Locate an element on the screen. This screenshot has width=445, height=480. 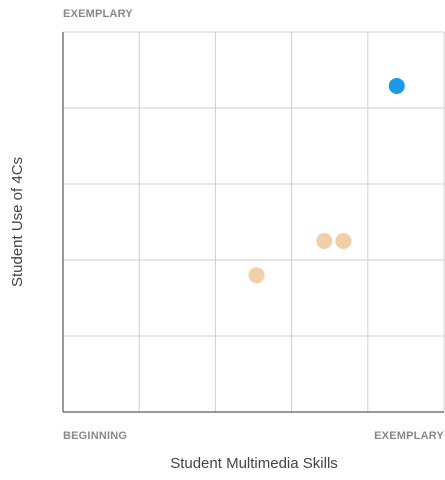
x-start-label: BEGINNING is located at coordinates (95, 436).